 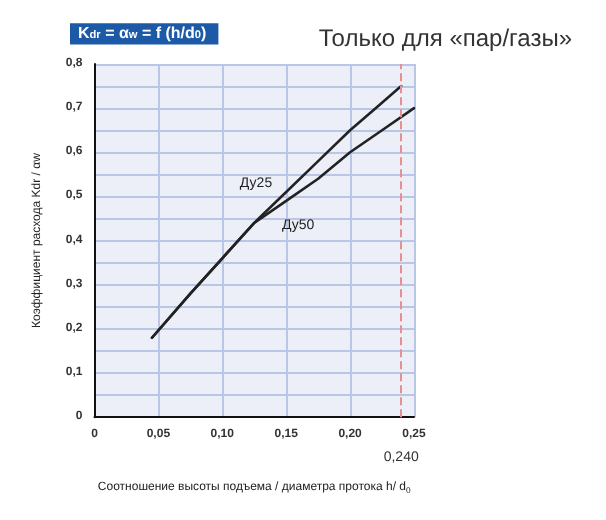 I want to click on chart-title: Только для «пар/газы», so click(x=445, y=38).